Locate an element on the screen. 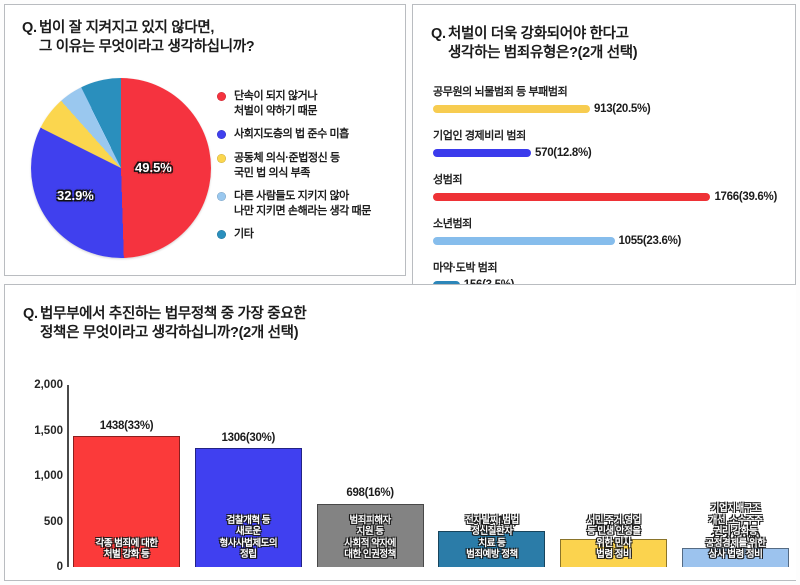 The image size is (800, 585). vbar-value-label: 306(7%) is located at coordinates (614, 529).